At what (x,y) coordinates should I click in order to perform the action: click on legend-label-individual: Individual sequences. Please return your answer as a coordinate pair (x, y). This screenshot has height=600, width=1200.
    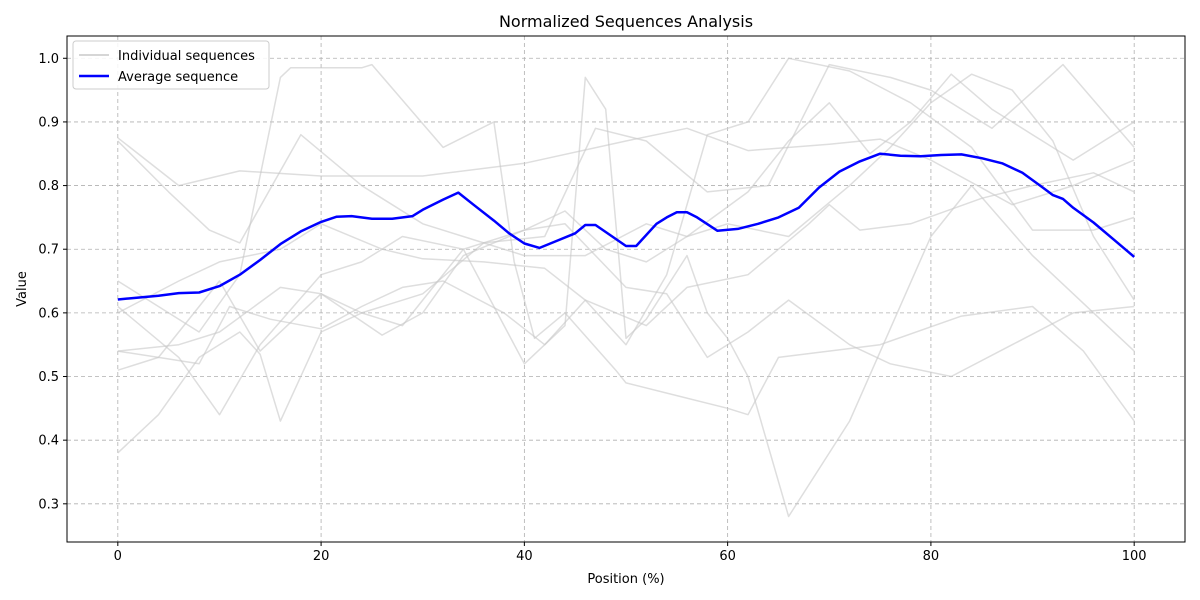
    Looking at the image, I should click on (186, 56).